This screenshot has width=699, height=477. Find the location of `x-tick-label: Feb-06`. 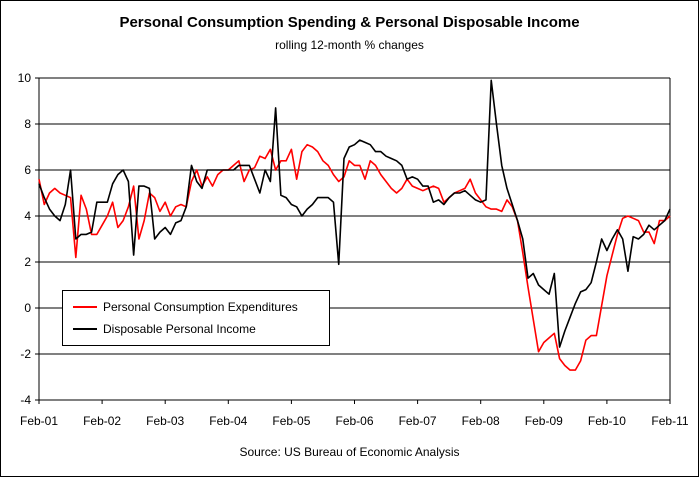

x-tick-label: Feb-06 is located at coordinates (354, 421).